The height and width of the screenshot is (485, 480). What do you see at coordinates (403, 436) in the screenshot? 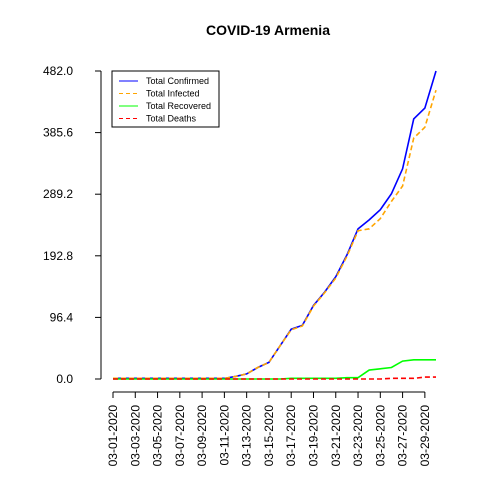
I see `x-tick-label: 03-27-2020` at bounding box center [403, 436].